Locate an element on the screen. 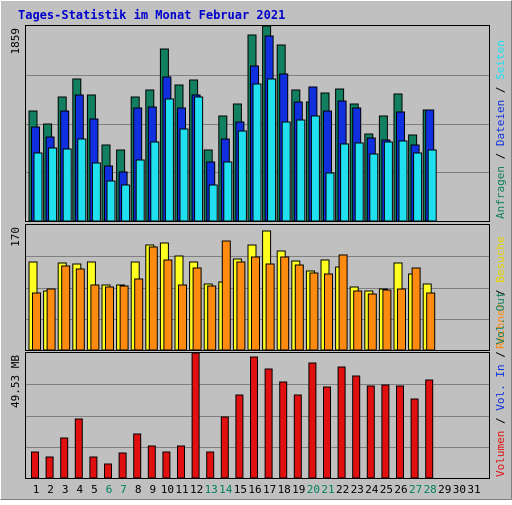 The width and height of the screenshot is (512, 505). day-label-13: 13 is located at coordinates (211, 489).